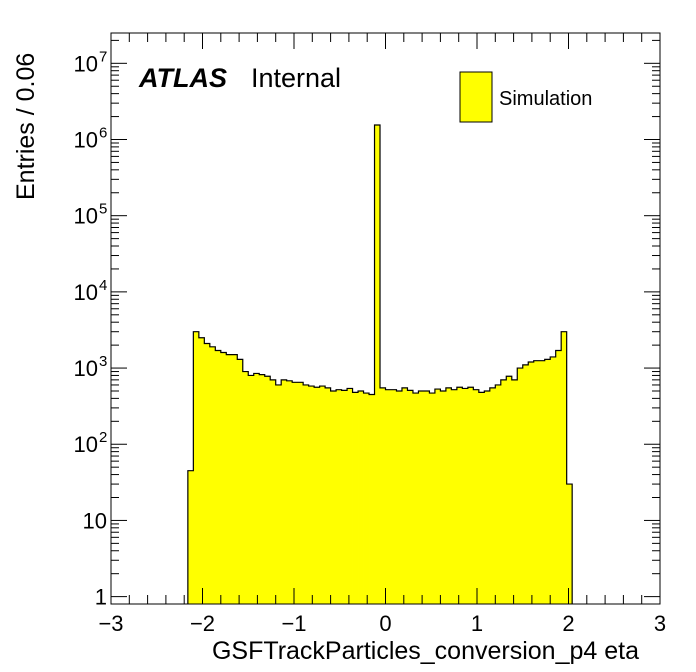 Image resolution: width=696 pixels, height=672 pixels. Describe the element at coordinates (110, 623) in the screenshot. I see `x-tick-label: −3` at that location.